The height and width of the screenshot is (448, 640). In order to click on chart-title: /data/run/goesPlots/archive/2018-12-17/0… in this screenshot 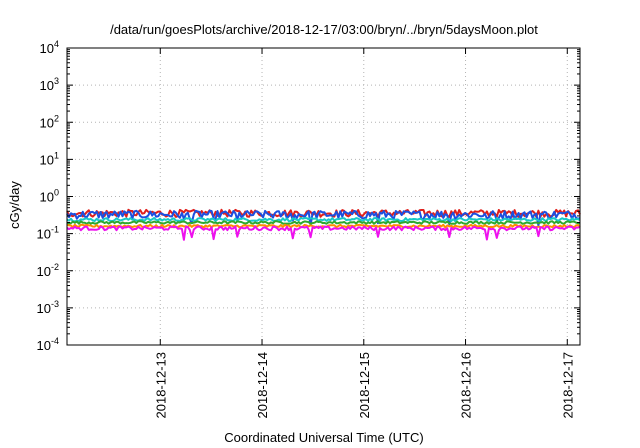, I will do `click(324, 29)`.